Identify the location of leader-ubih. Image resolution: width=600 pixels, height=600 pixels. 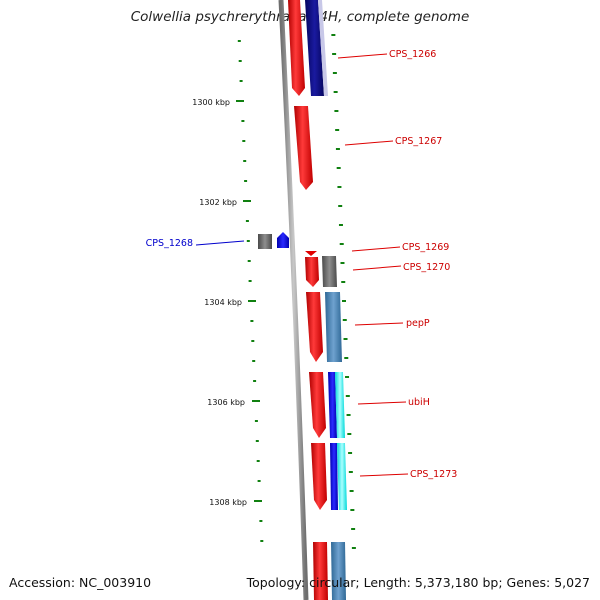
(382, 403).